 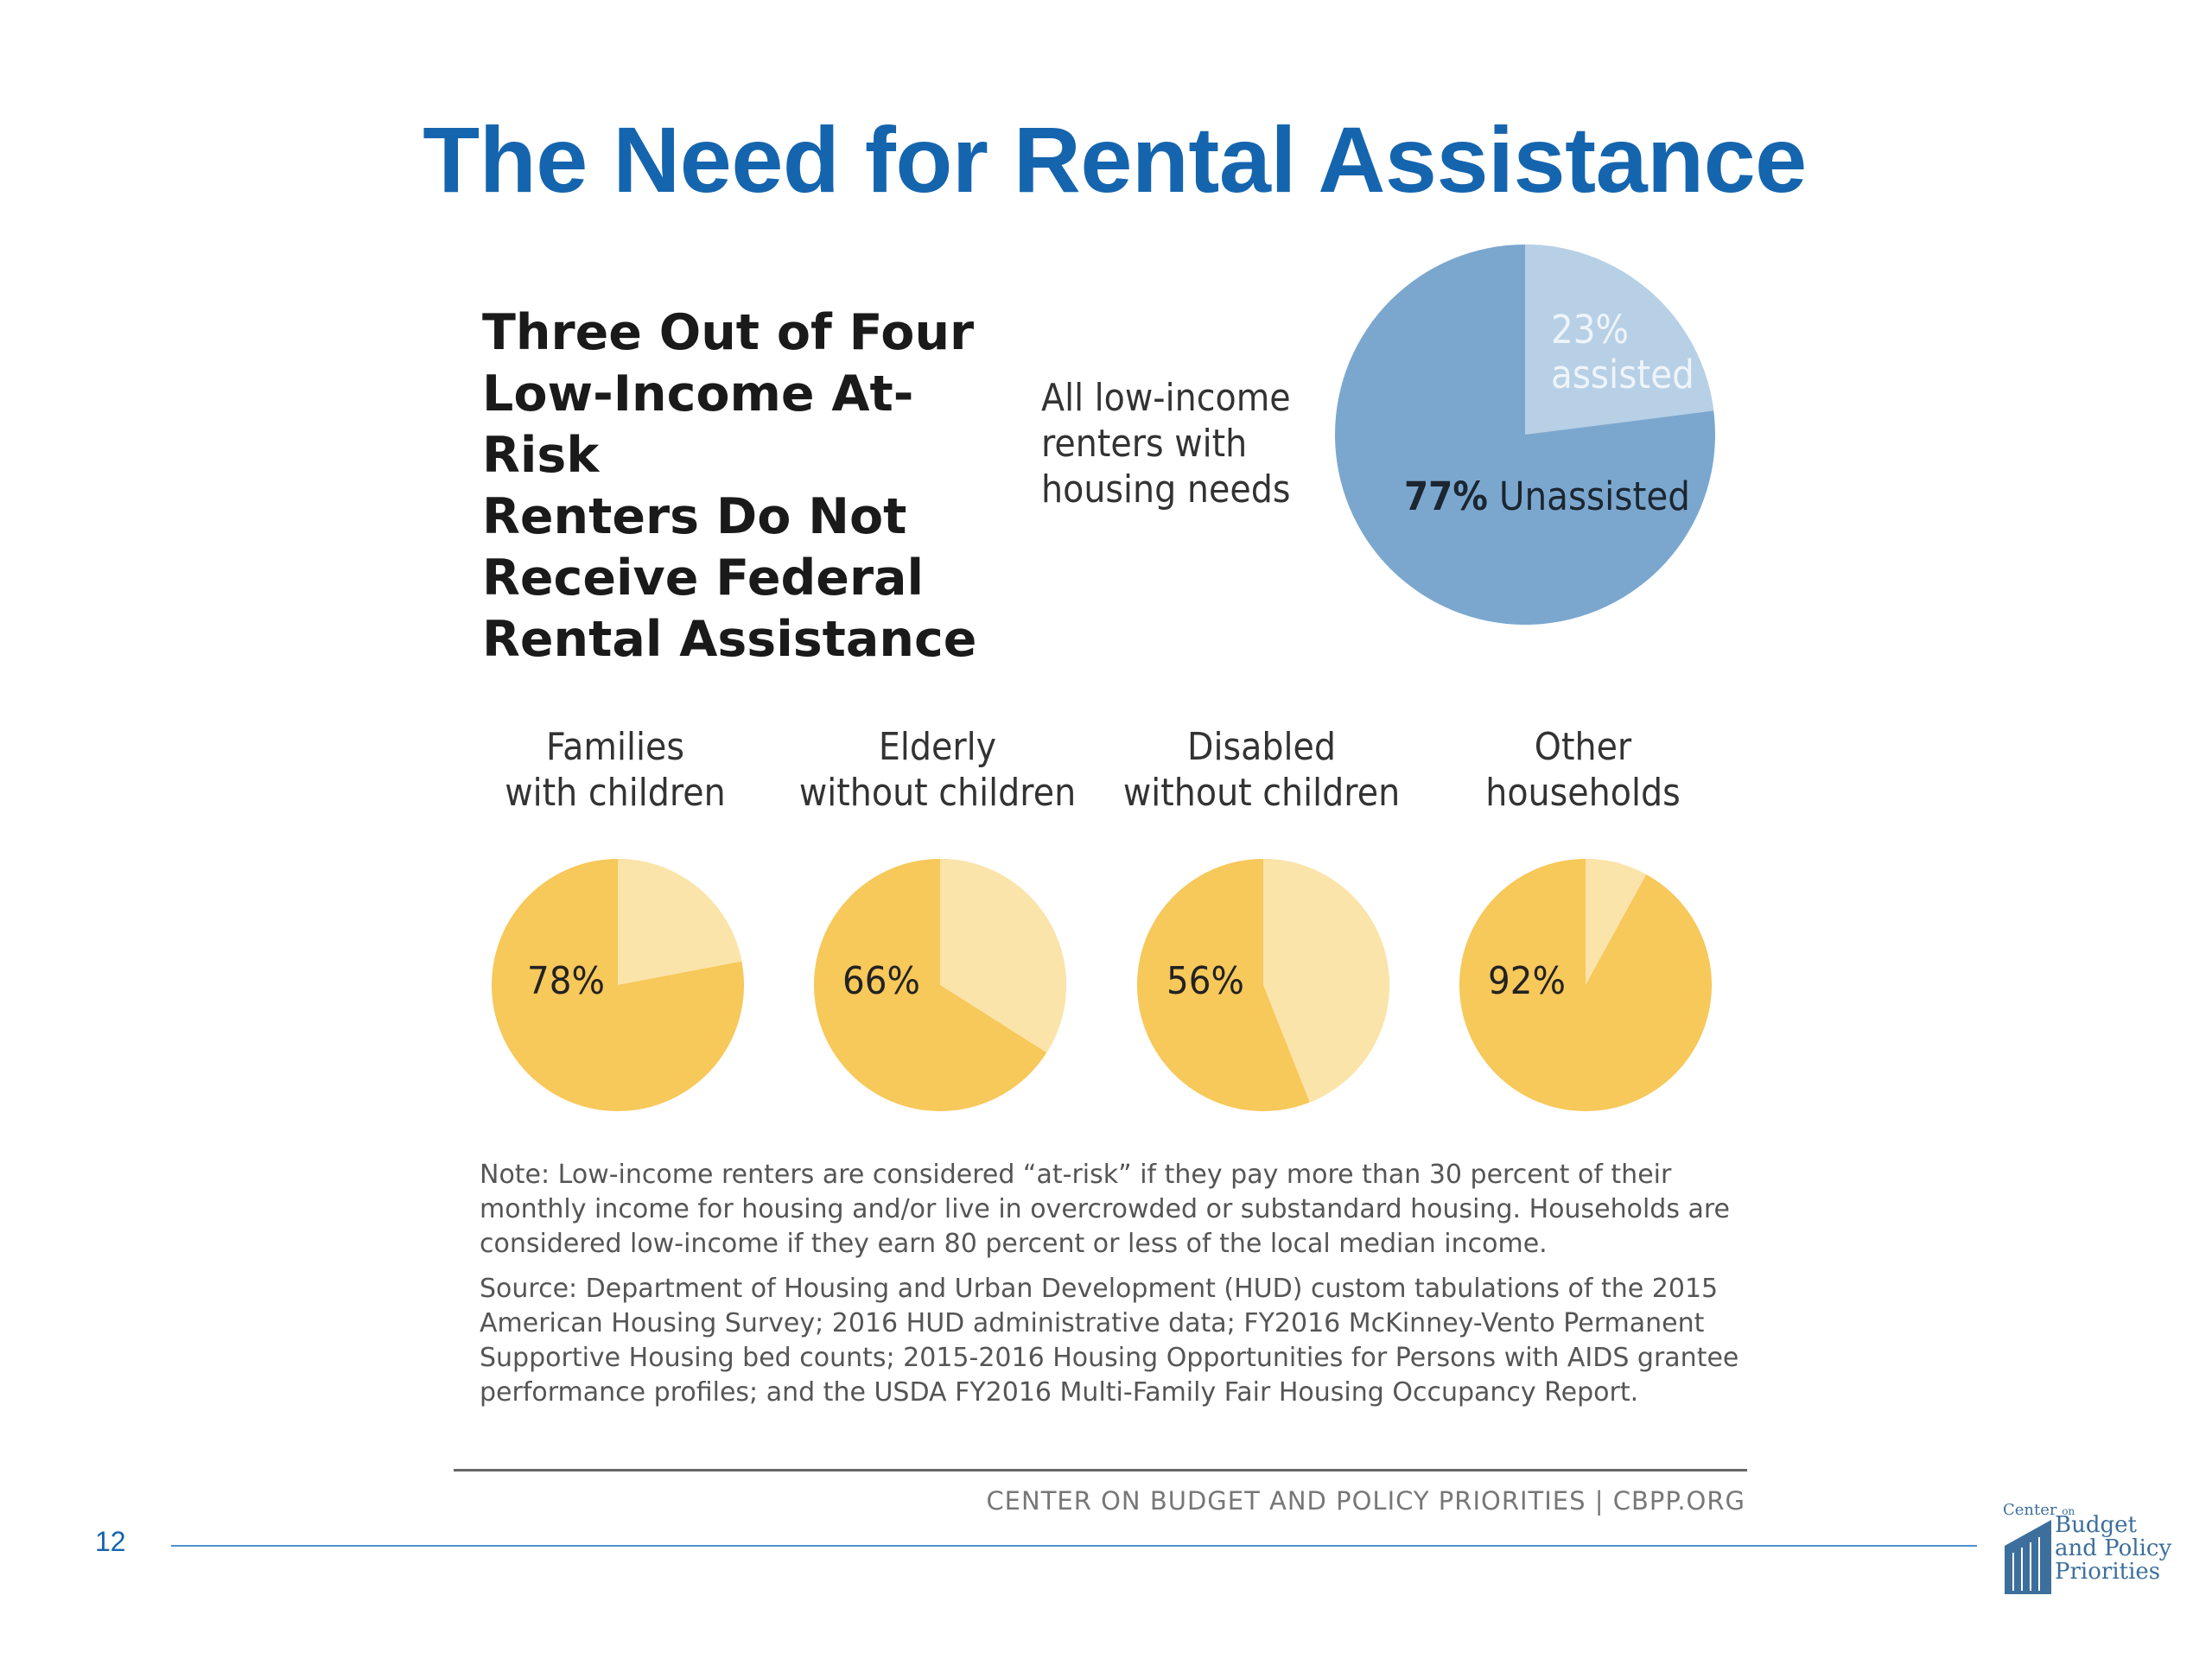 I want to click on logo-word: Budget, so click(x=2096, y=1525).